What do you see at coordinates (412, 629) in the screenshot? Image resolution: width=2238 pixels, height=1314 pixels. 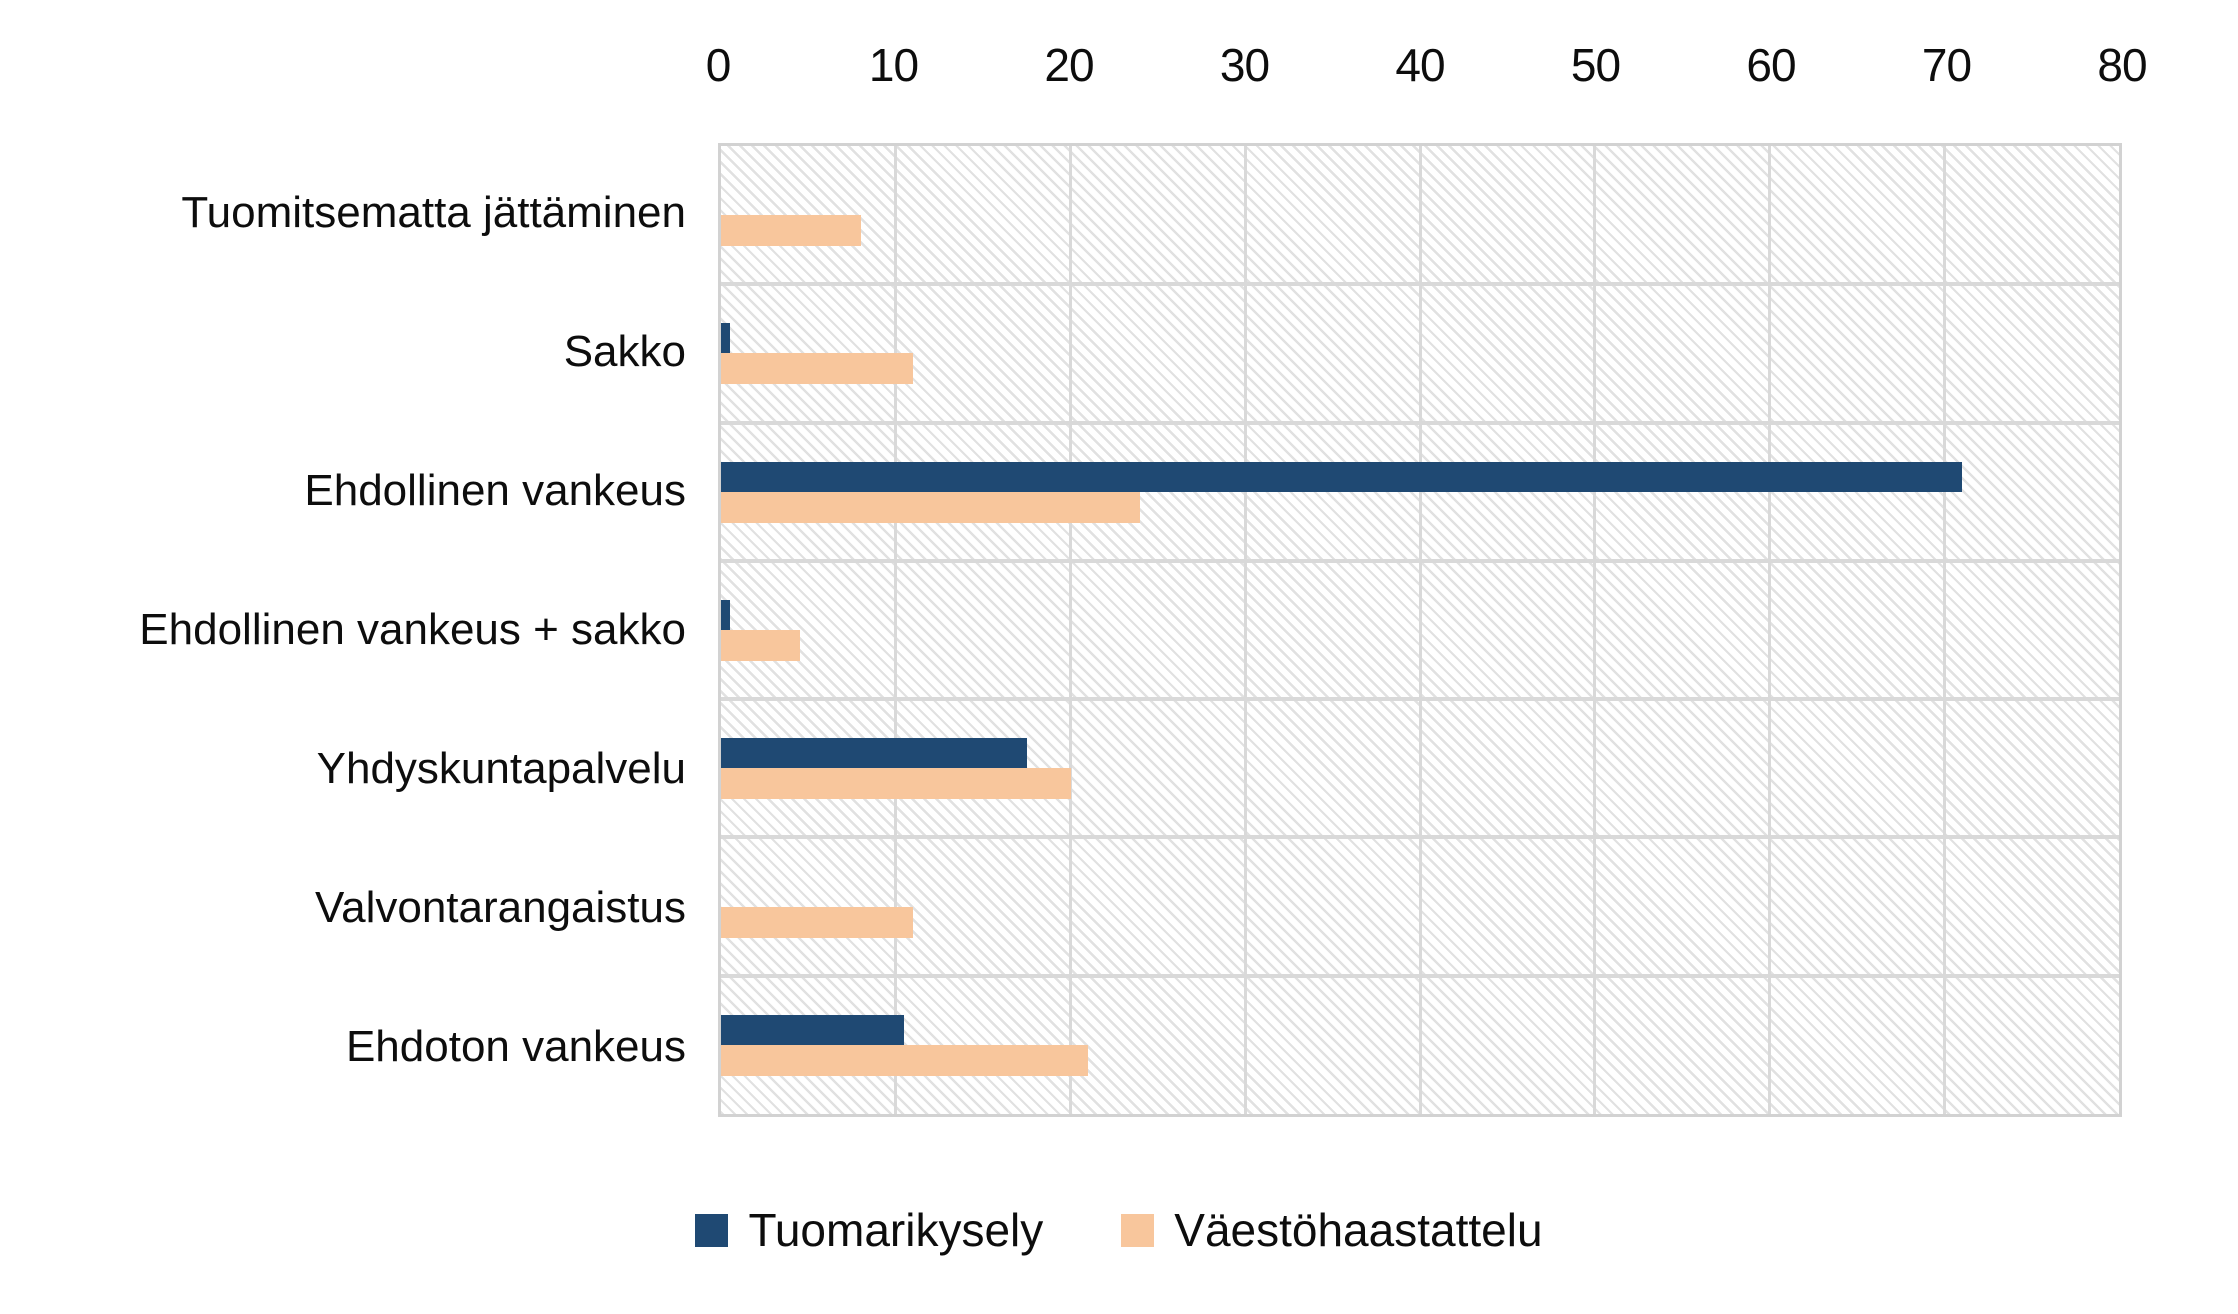 I see `category-label: Ehdollinen vankeus + sakko` at bounding box center [412, 629].